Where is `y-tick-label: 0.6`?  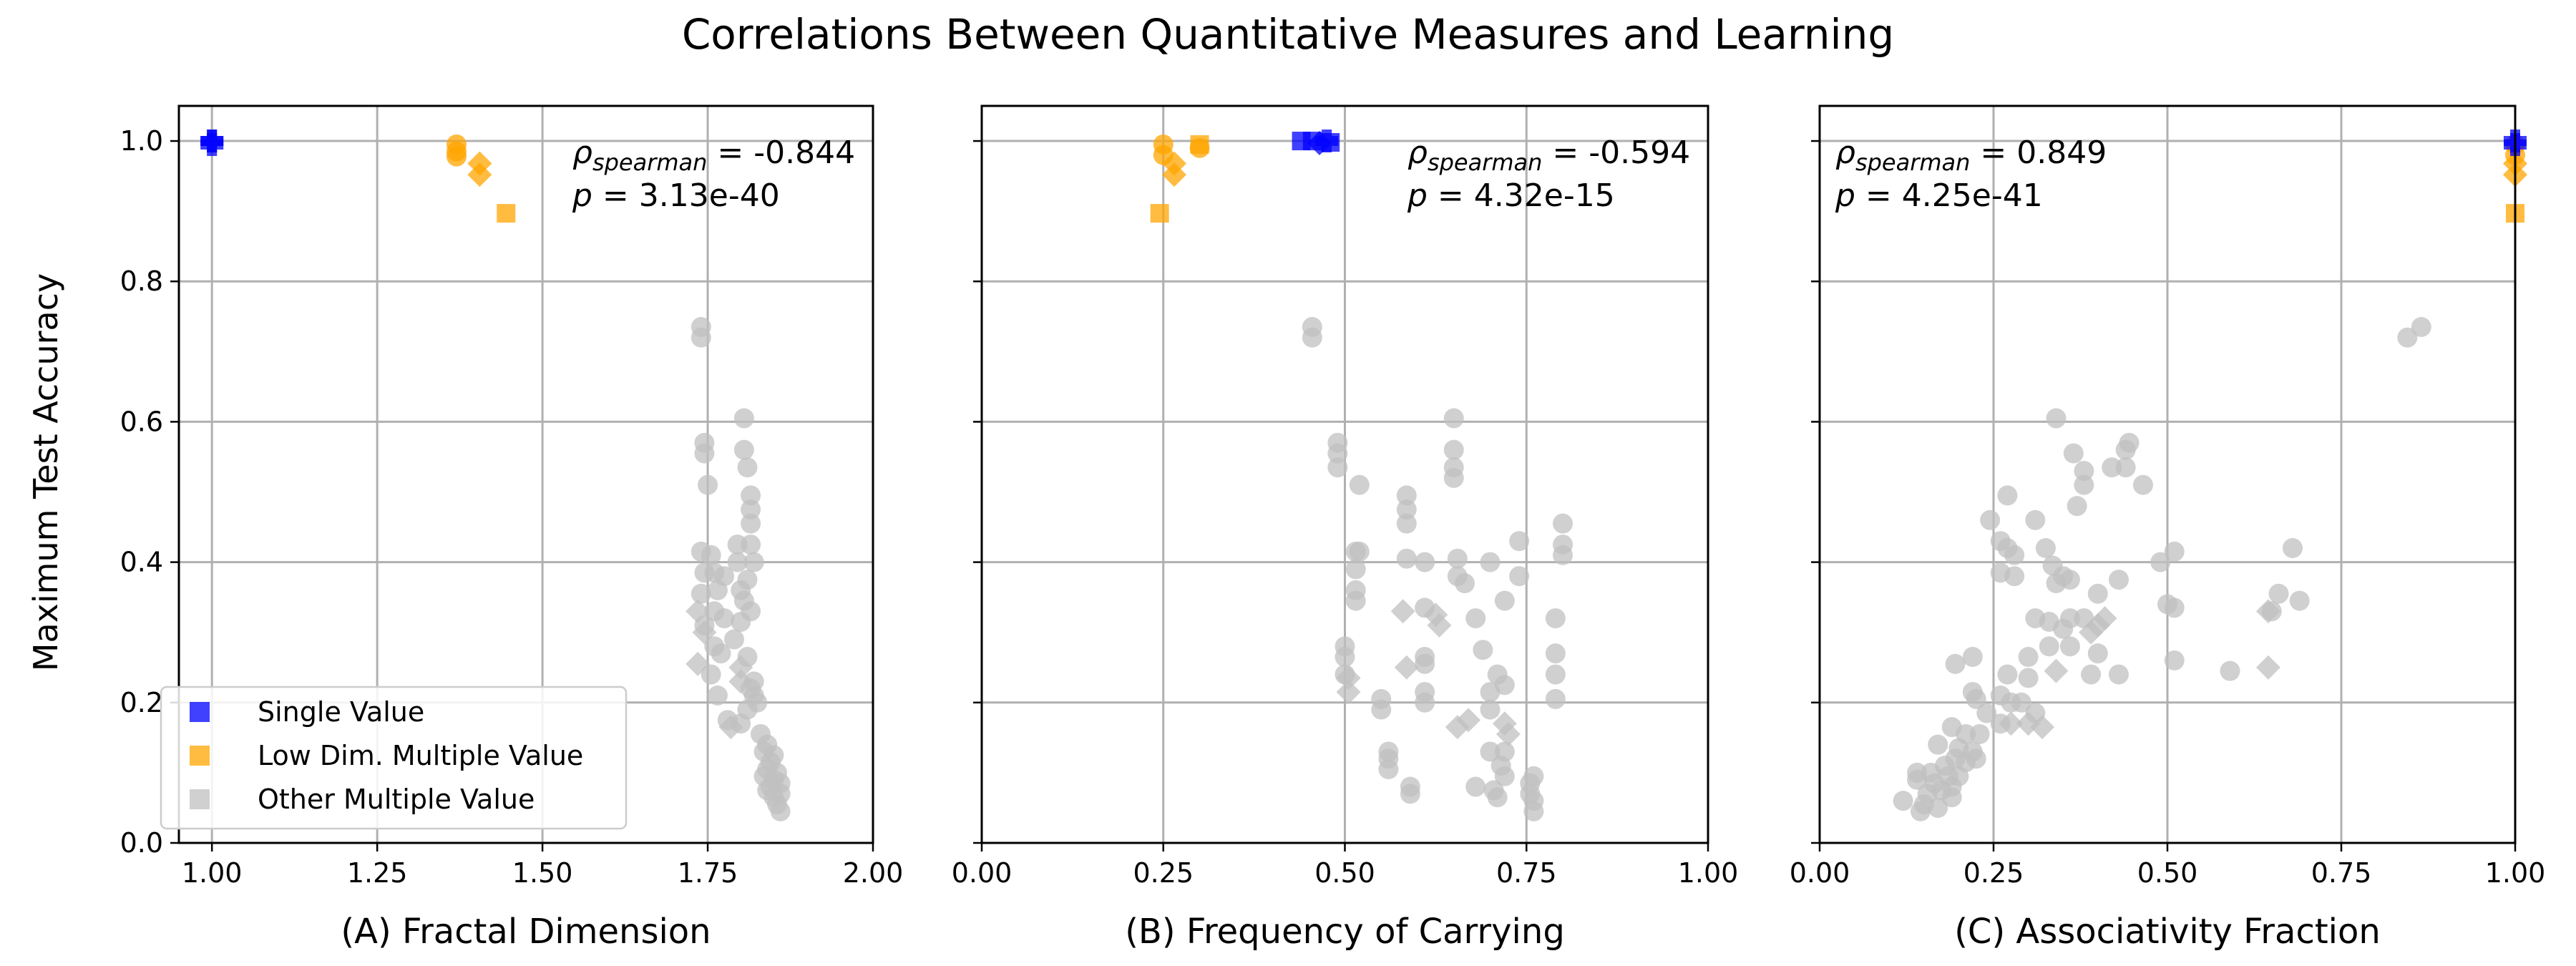 y-tick-label: 0.6 is located at coordinates (141, 421).